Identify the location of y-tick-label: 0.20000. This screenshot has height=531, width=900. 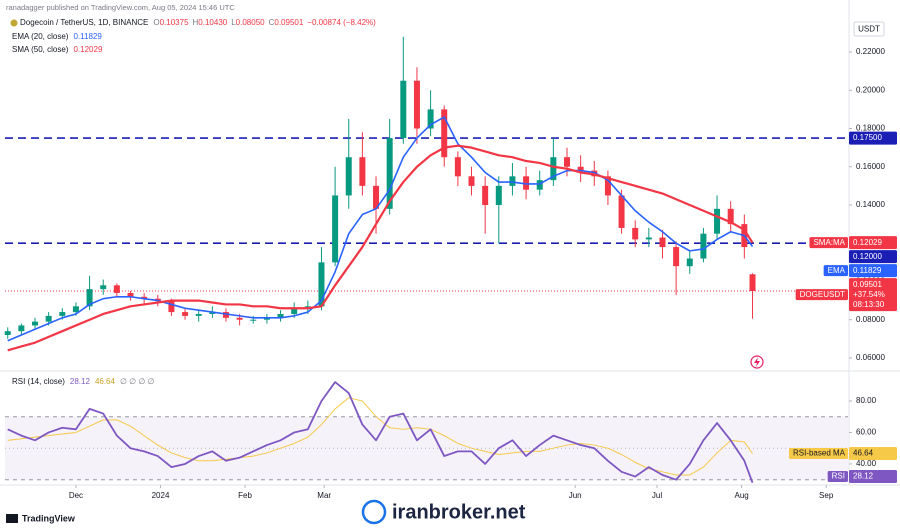
(870, 89).